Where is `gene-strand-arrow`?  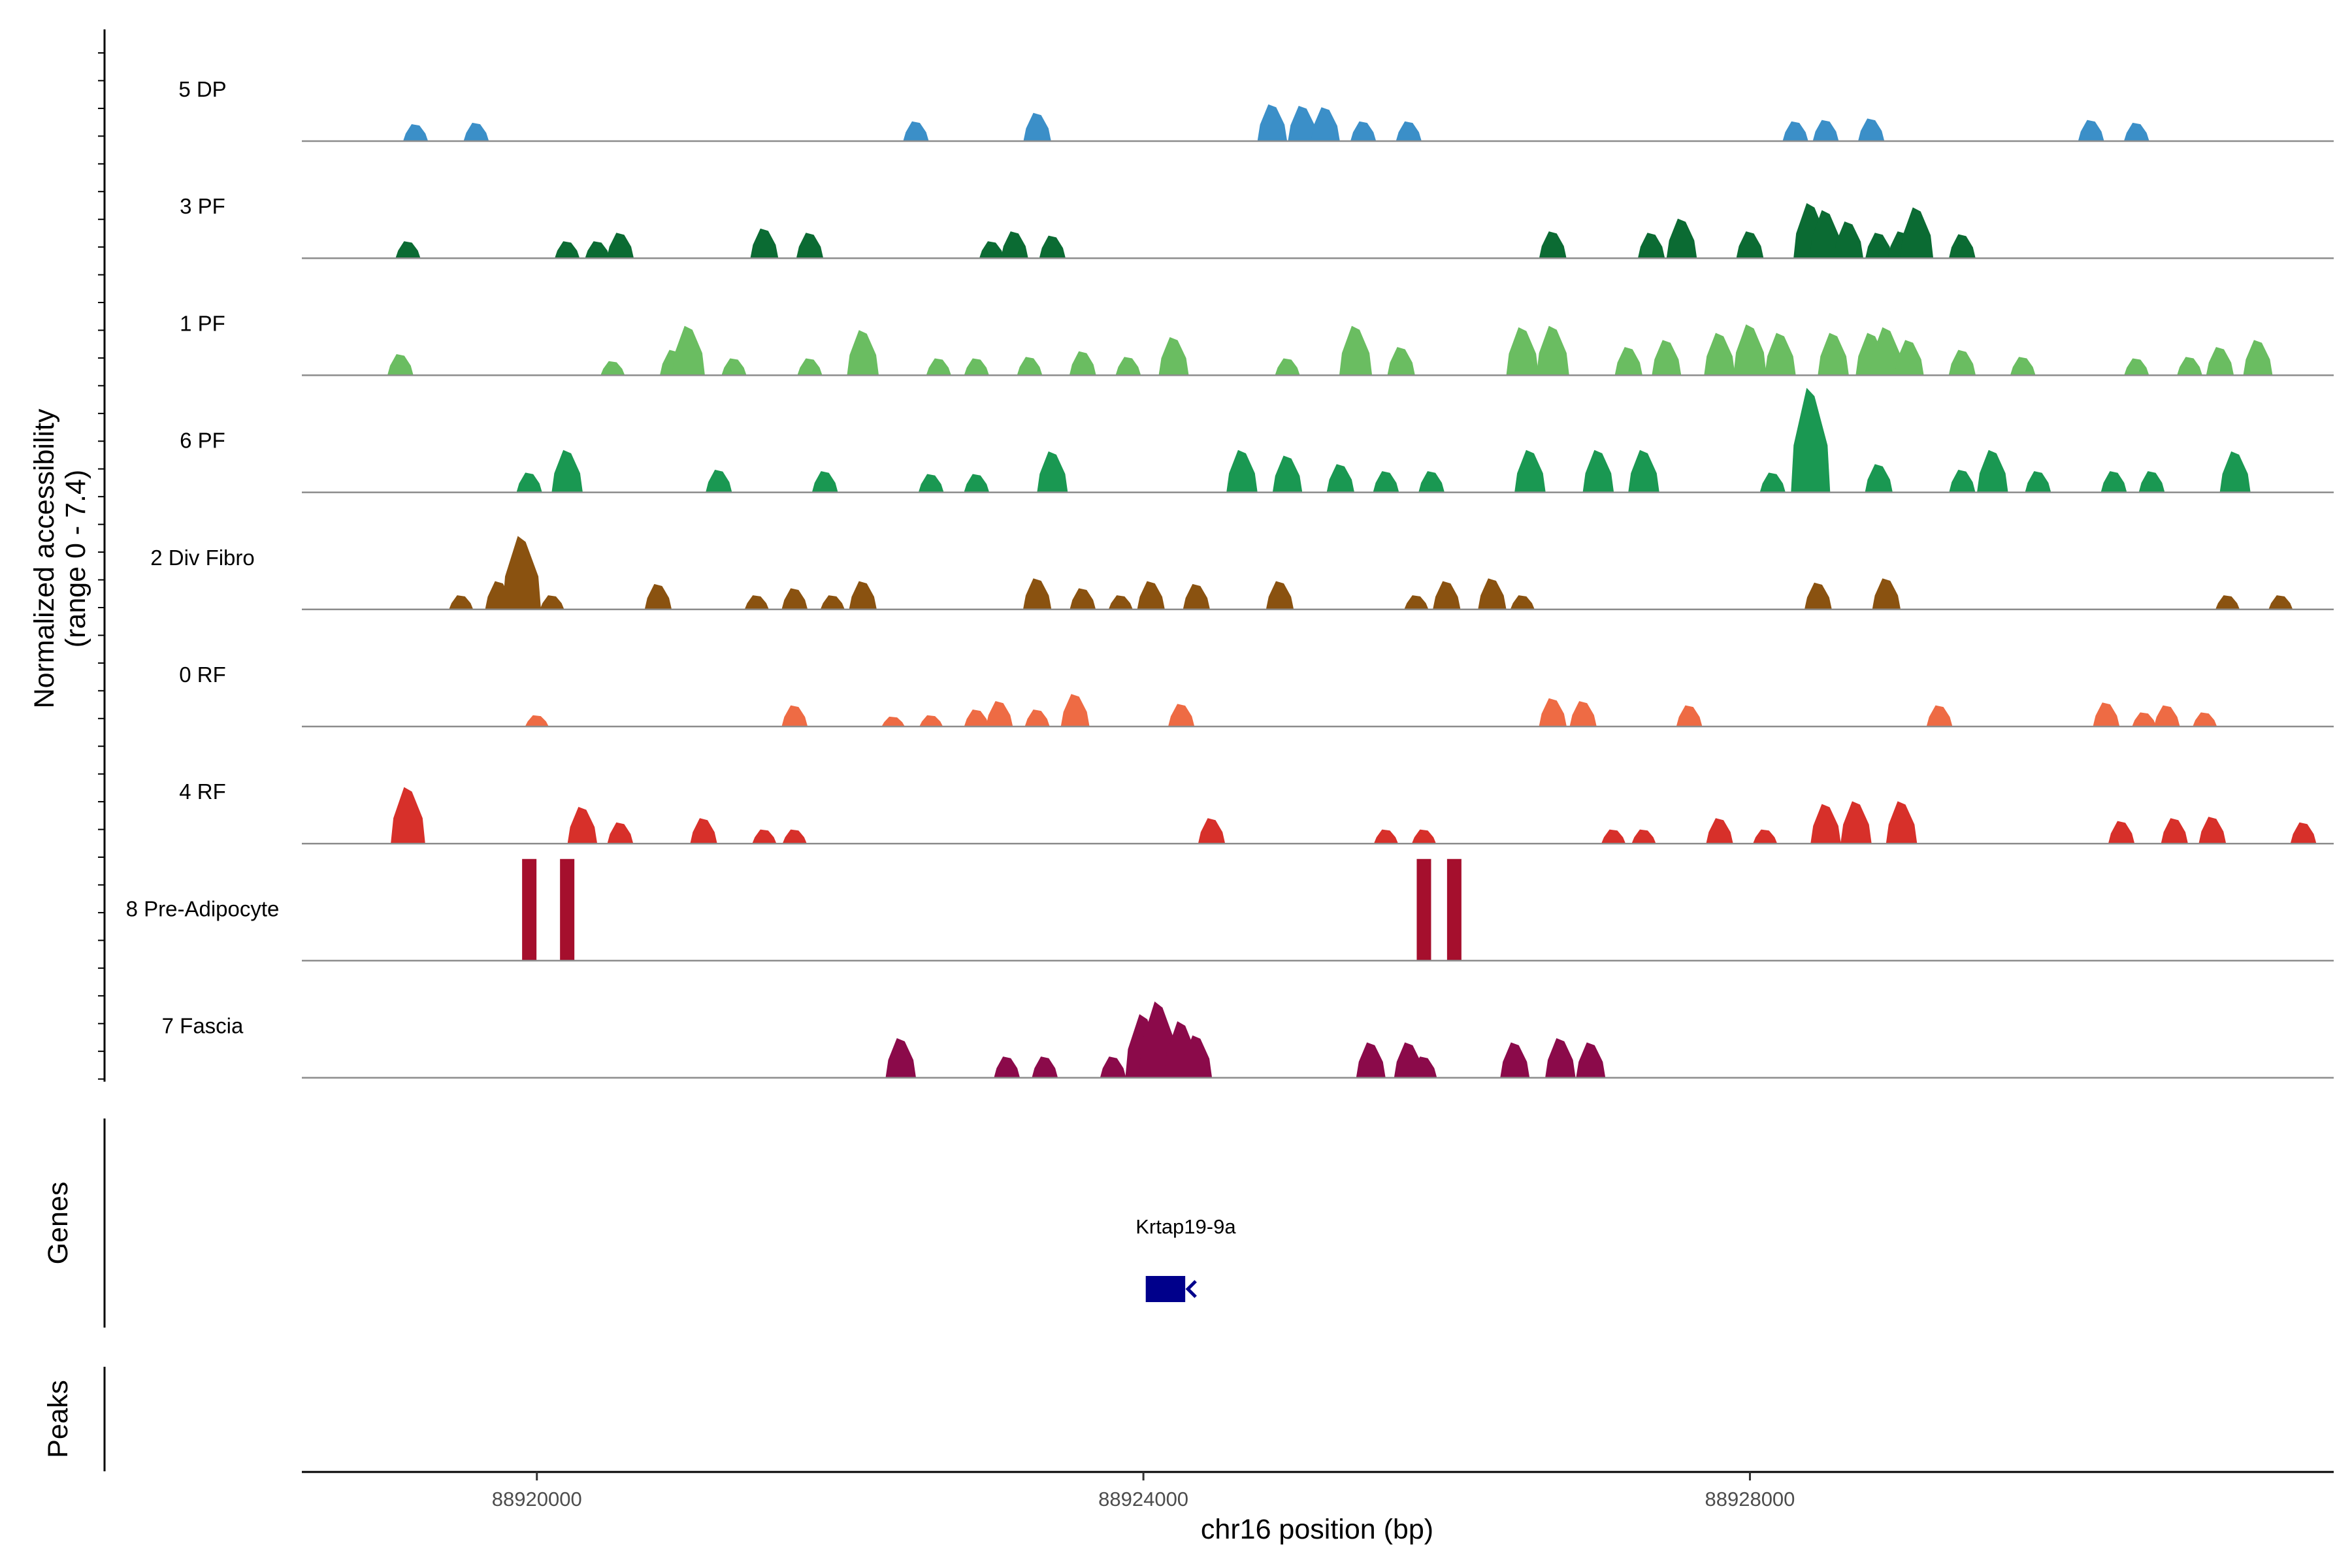 gene-strand-arrow is located at coordinates (1191, 1289).